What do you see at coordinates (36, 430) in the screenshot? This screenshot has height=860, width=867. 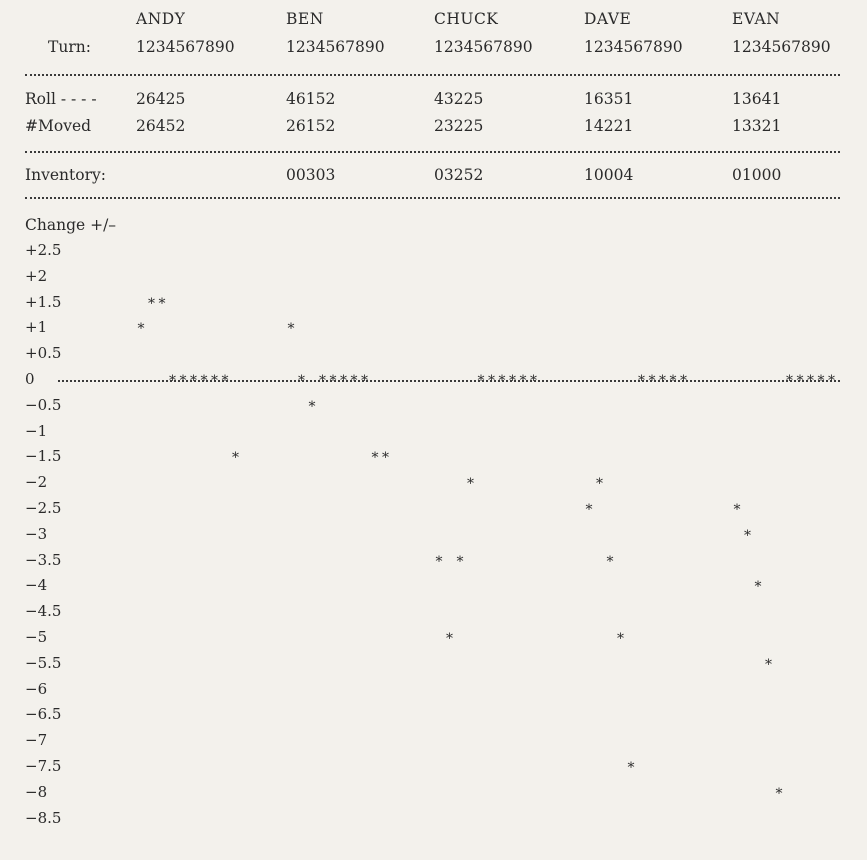 I see `y-tick-label: −1` at bounding box center [36, 430].